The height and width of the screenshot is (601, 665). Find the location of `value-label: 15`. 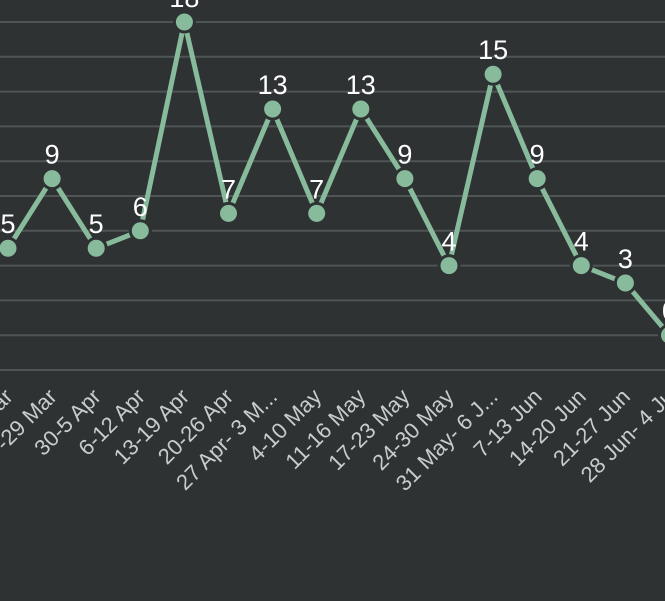

value-label: 15 is located at coordinates (493, 50).